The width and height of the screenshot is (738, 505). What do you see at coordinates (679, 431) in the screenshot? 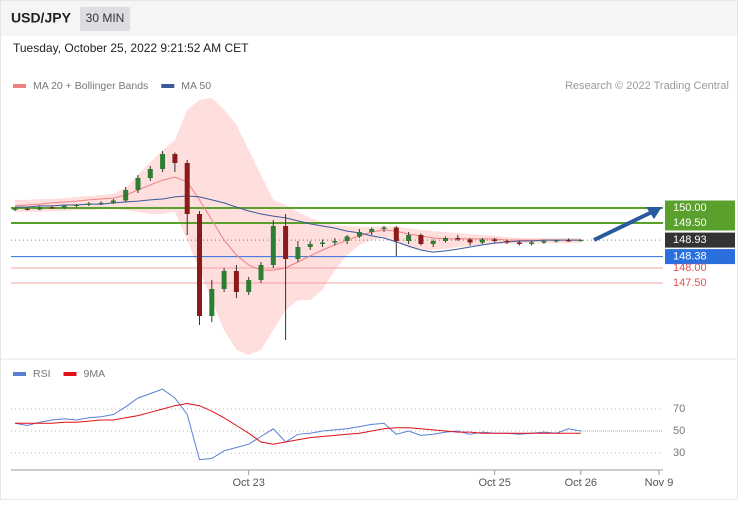
I see `rsi-tick-label: 50` at bounding box center [679, 431].